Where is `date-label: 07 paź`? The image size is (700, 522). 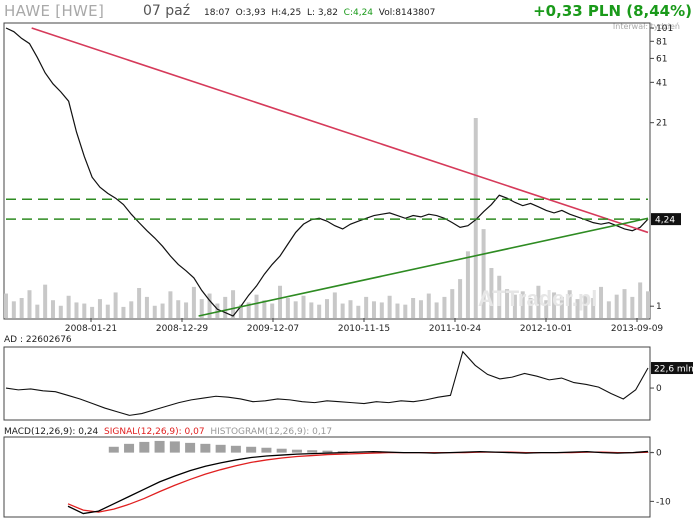 date-label: 07 paź is located at coordinates (167, 11).